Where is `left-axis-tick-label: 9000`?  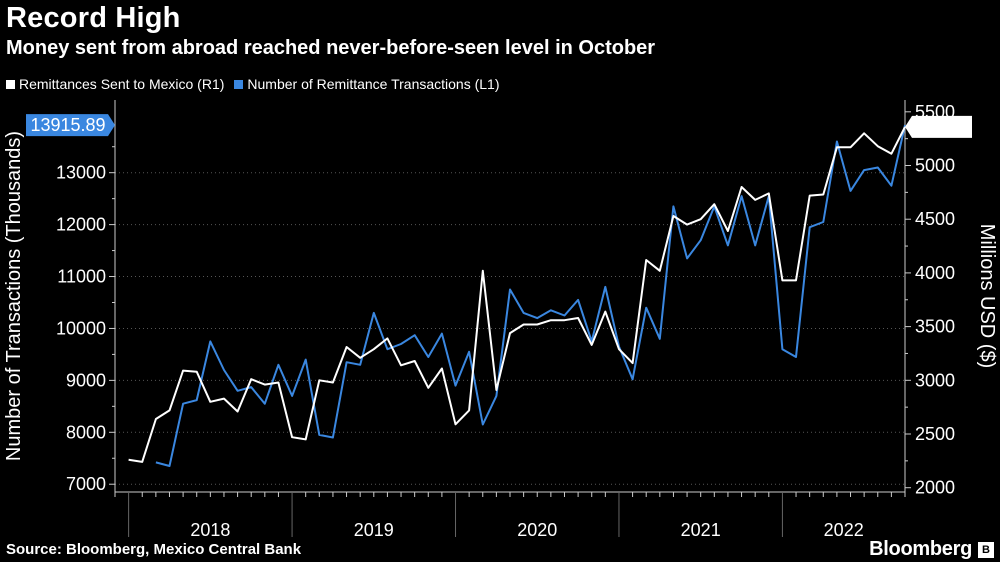 left-axis-tick-label: 9000 is located at coordinates (86, 380).